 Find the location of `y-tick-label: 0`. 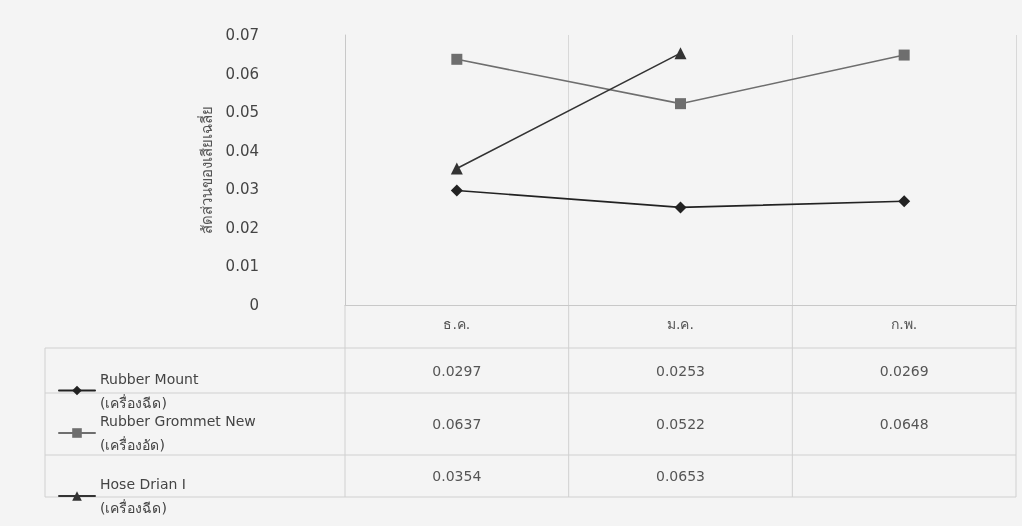

y-tick-label: 0 is located at coordinates (254, 305).